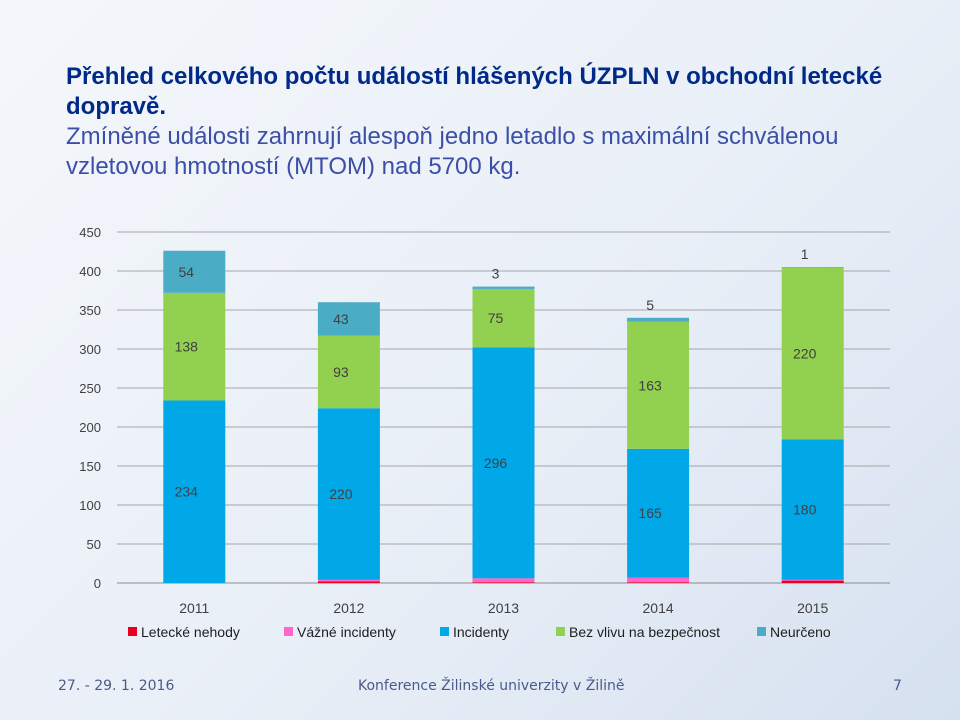 Image resolution: width=960 pixels, height=720 pixels. Describe the element at coordinates (187, 347) in the screenshot. I see `data-label: 138` at that location.